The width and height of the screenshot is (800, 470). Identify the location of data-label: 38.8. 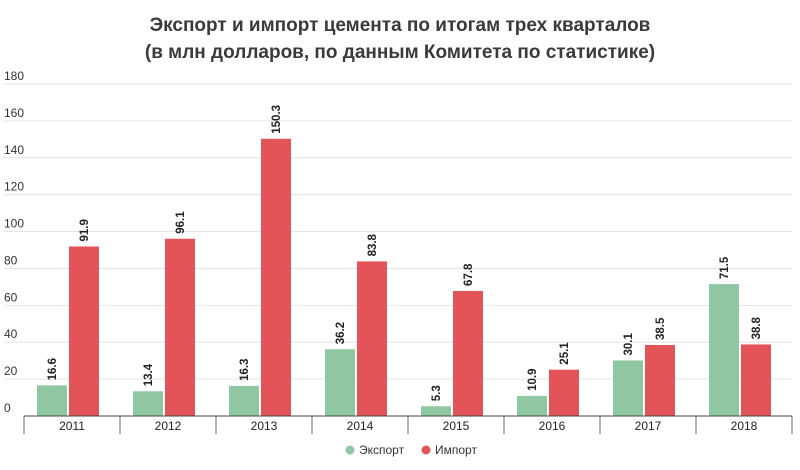
(757, 327).